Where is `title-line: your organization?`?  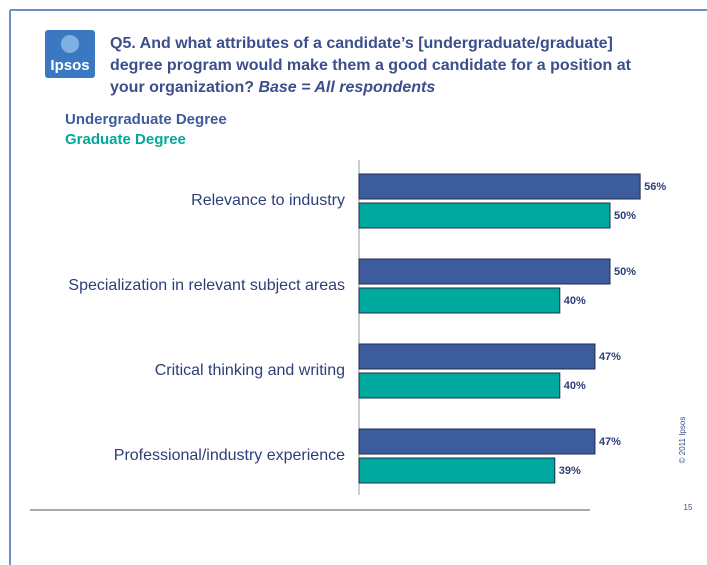 title-line: your organization? is located at coordinates (182, 87).